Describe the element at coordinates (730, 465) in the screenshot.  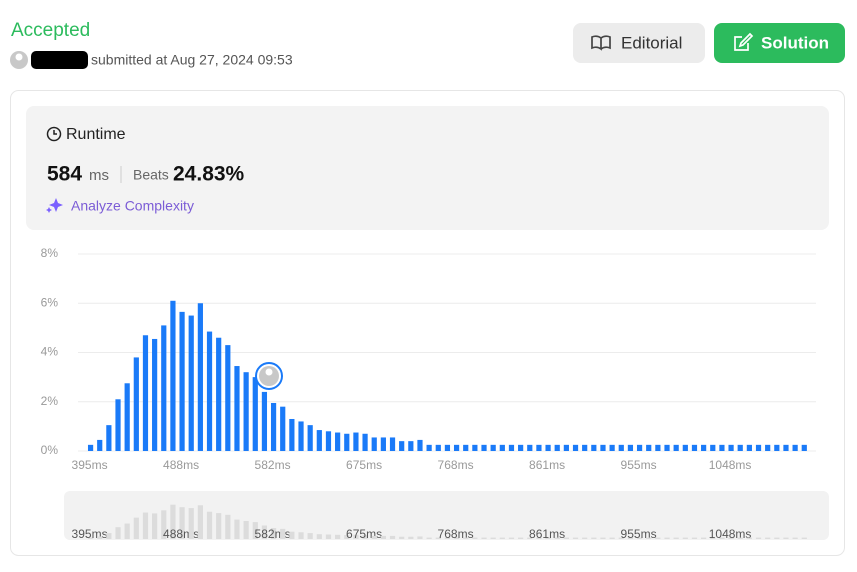
I see `x-tick-label: 1048ms` at that location.